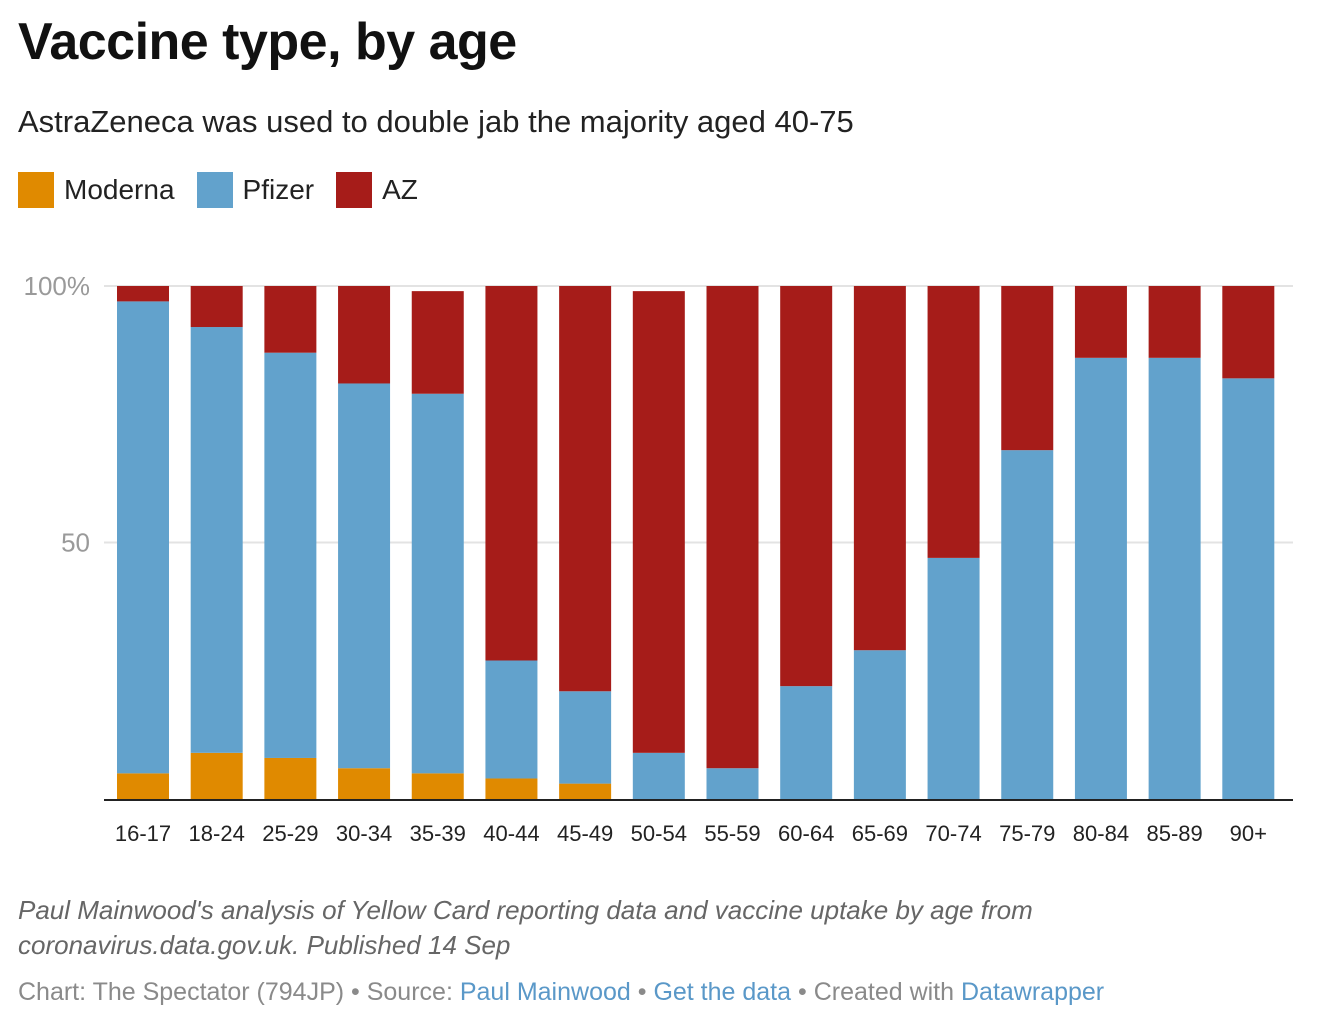 The image size is (1317, 1030). I want to click on x-tick-label-40-44: 40-44, so click(511, 833).